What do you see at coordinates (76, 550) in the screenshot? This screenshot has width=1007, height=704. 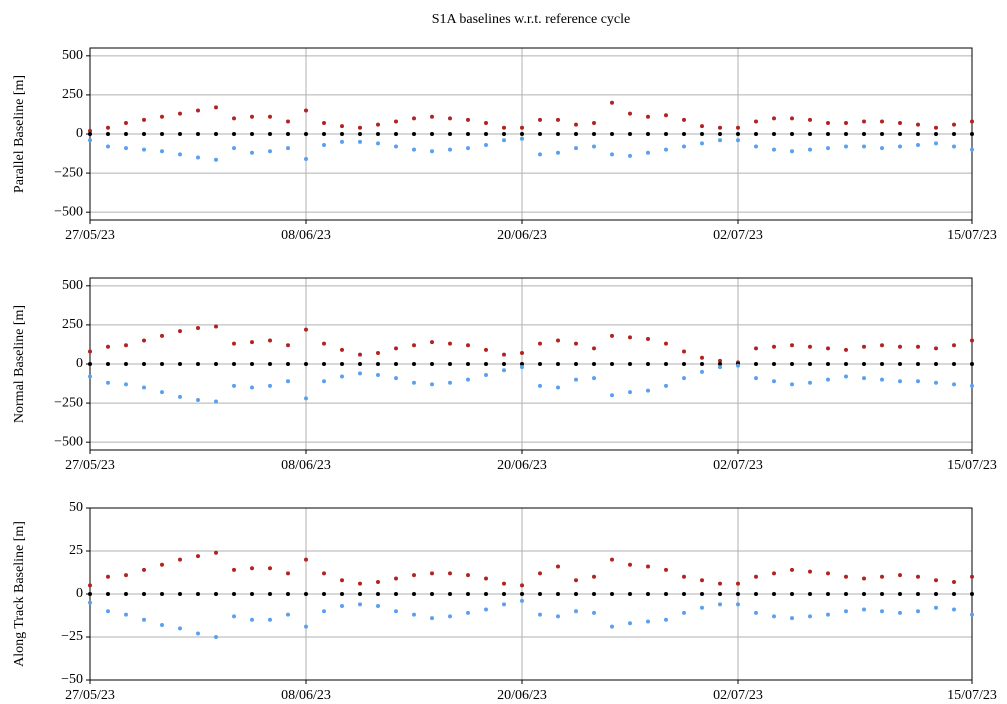 I see `y-tick-label: 25` at bounding box center [76, 550].